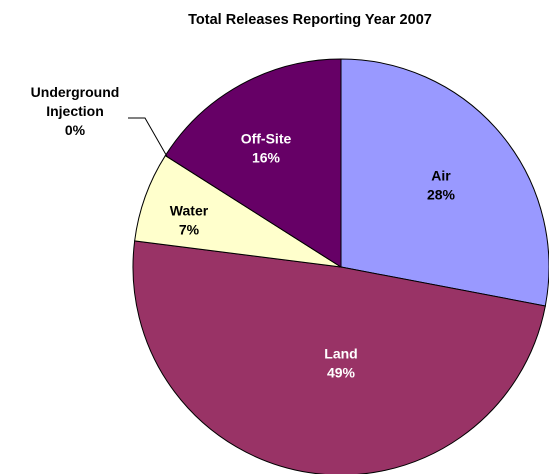 The width and height of the screenshot is (549, 474). Describe the element at coordinates (266, 148) in the screenshot. I see `slice-label-off-site: Off-Site 16%` at that location.